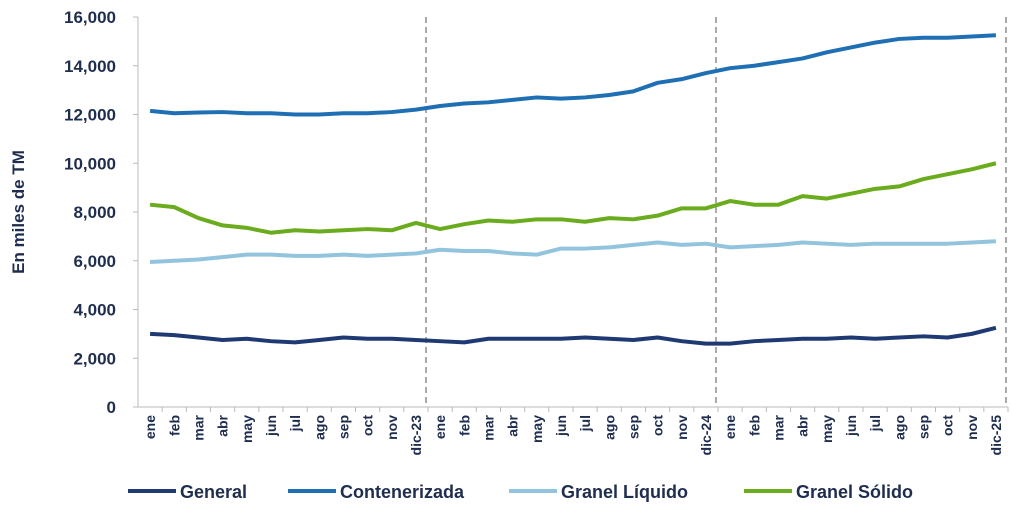 The image size is (1012, 509). Describe the element at coordinates (996, 435) in the screenshot. I see `x-tick-label: dic-25` at that location.